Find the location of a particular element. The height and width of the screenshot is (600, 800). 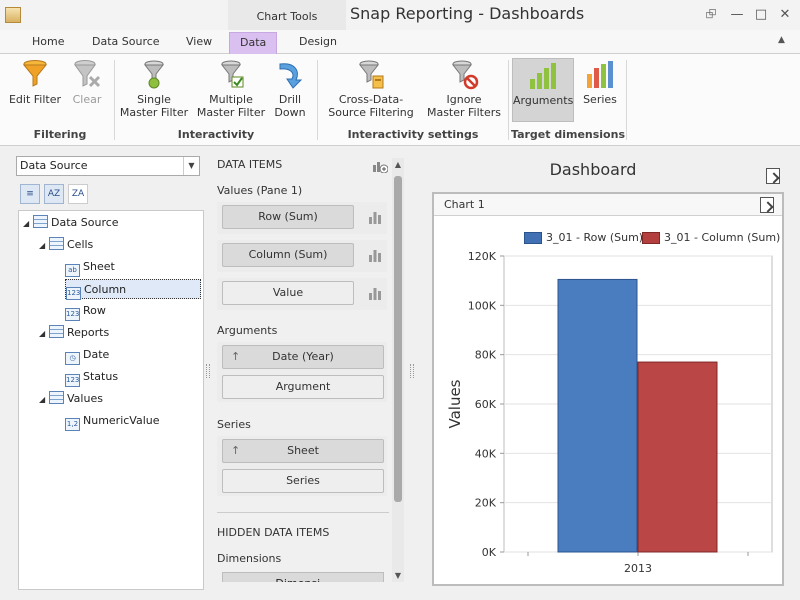

tab-home: Home is located at coordinates (48, 41).